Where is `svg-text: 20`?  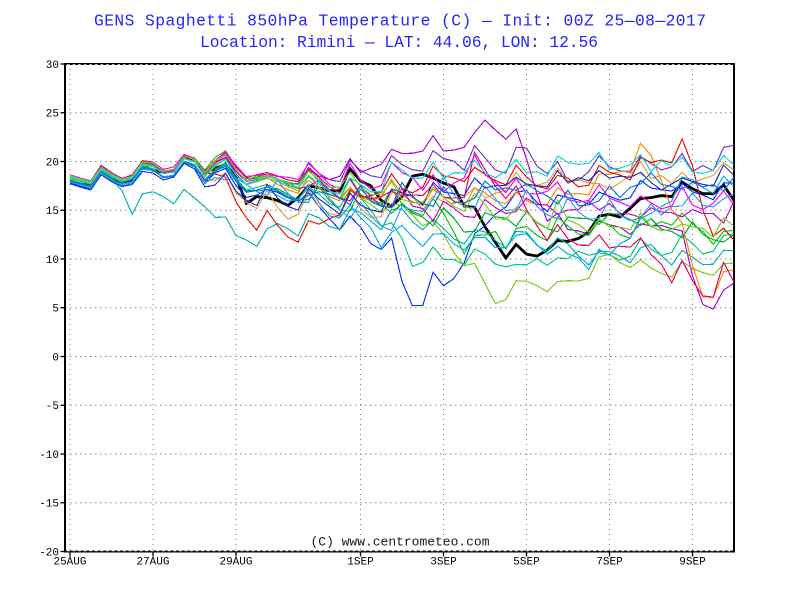 svg-text: 20 is located at coordinates (52, 163).